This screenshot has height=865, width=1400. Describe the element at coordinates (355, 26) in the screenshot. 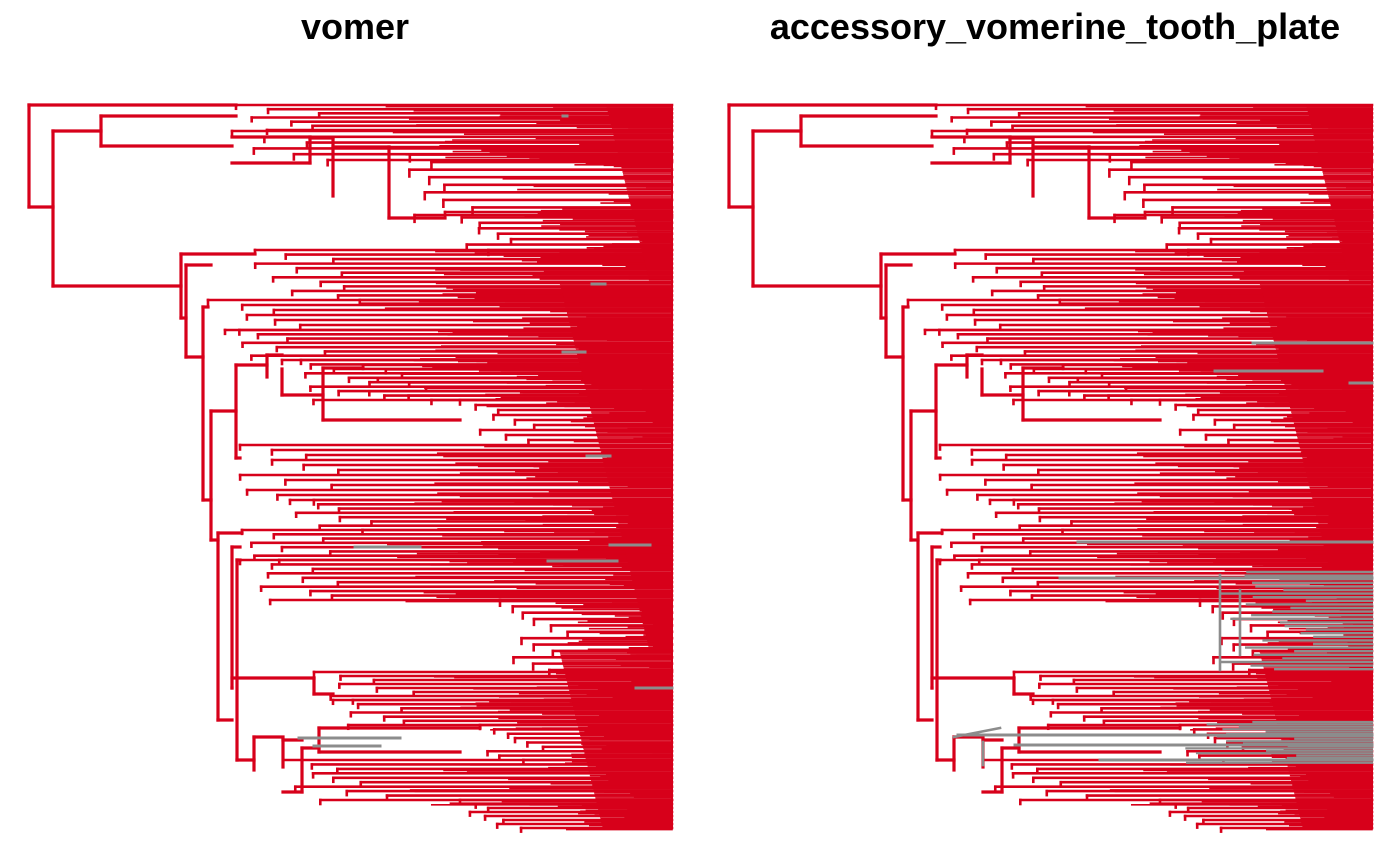

I see `panel-title-vomer: vomer` at that location.